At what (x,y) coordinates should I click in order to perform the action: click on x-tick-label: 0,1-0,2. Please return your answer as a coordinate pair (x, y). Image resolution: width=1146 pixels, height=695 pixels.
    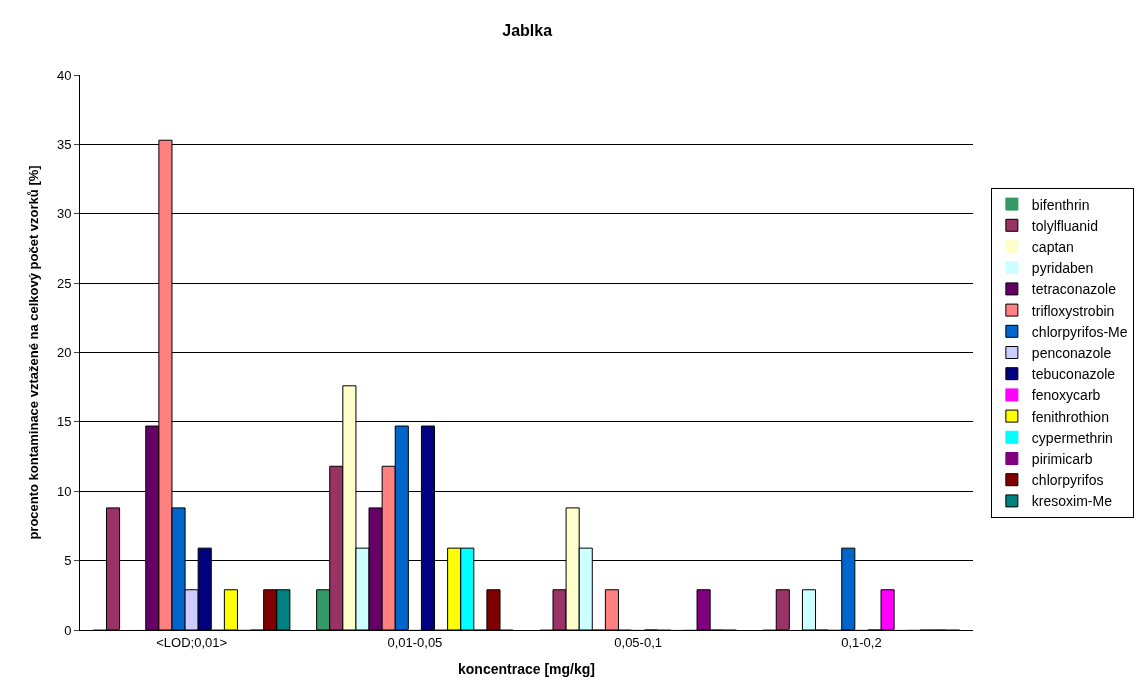
    Looking at the image, I should click on (861, 642).